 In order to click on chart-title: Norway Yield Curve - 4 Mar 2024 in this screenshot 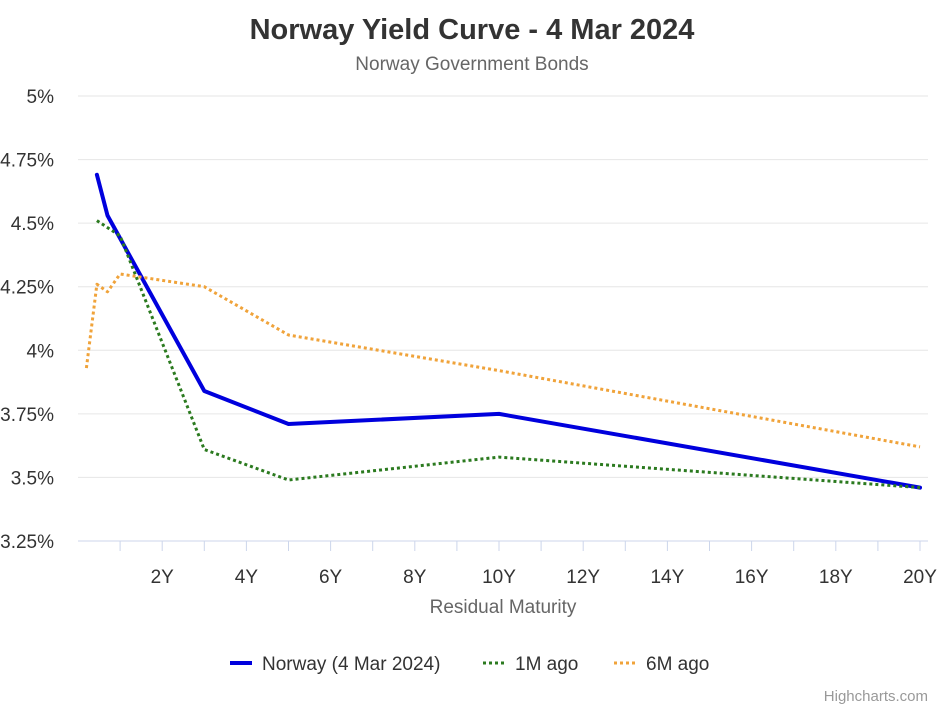, I will do `click(472, 30)`.